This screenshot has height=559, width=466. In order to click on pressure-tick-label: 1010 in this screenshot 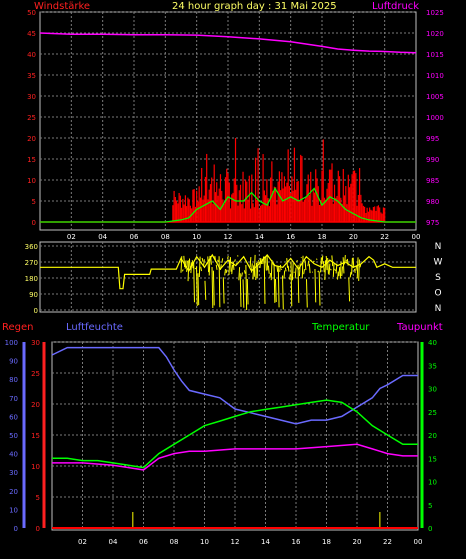, I will do `click(435, 76)`.